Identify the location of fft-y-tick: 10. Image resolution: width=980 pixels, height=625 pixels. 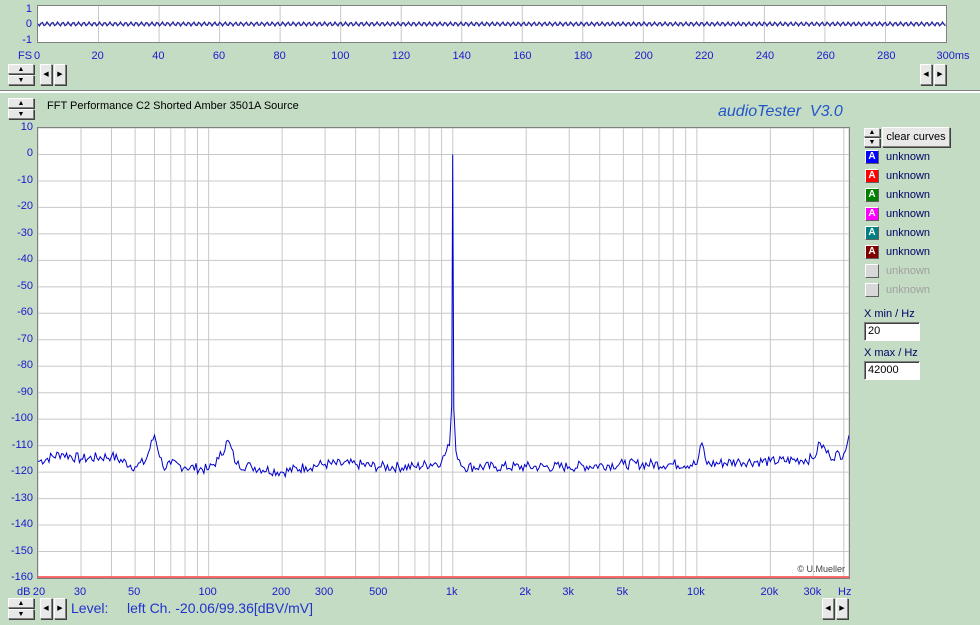
(26, 127).